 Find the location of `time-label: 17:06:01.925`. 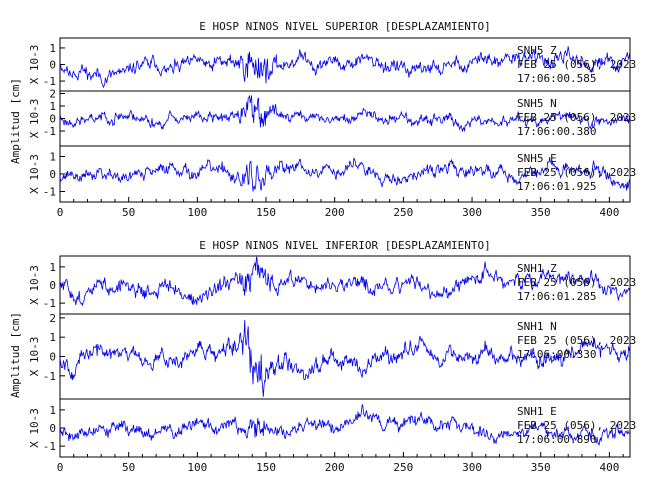

time-label: 17:06:01.925 is located at coordinates (556, 186).